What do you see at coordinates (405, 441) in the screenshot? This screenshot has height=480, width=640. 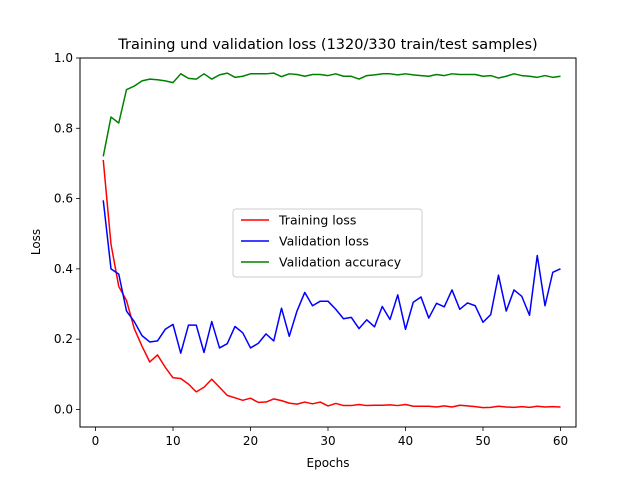 I see `x-tick-label: 40` at bounding box center [405, 441].